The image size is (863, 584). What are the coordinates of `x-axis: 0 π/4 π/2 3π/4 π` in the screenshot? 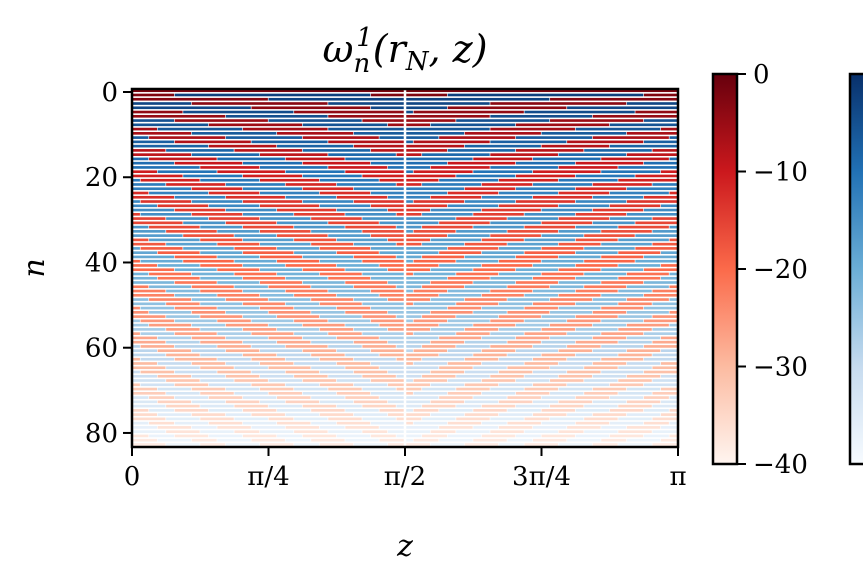 It's located at (405, 469).